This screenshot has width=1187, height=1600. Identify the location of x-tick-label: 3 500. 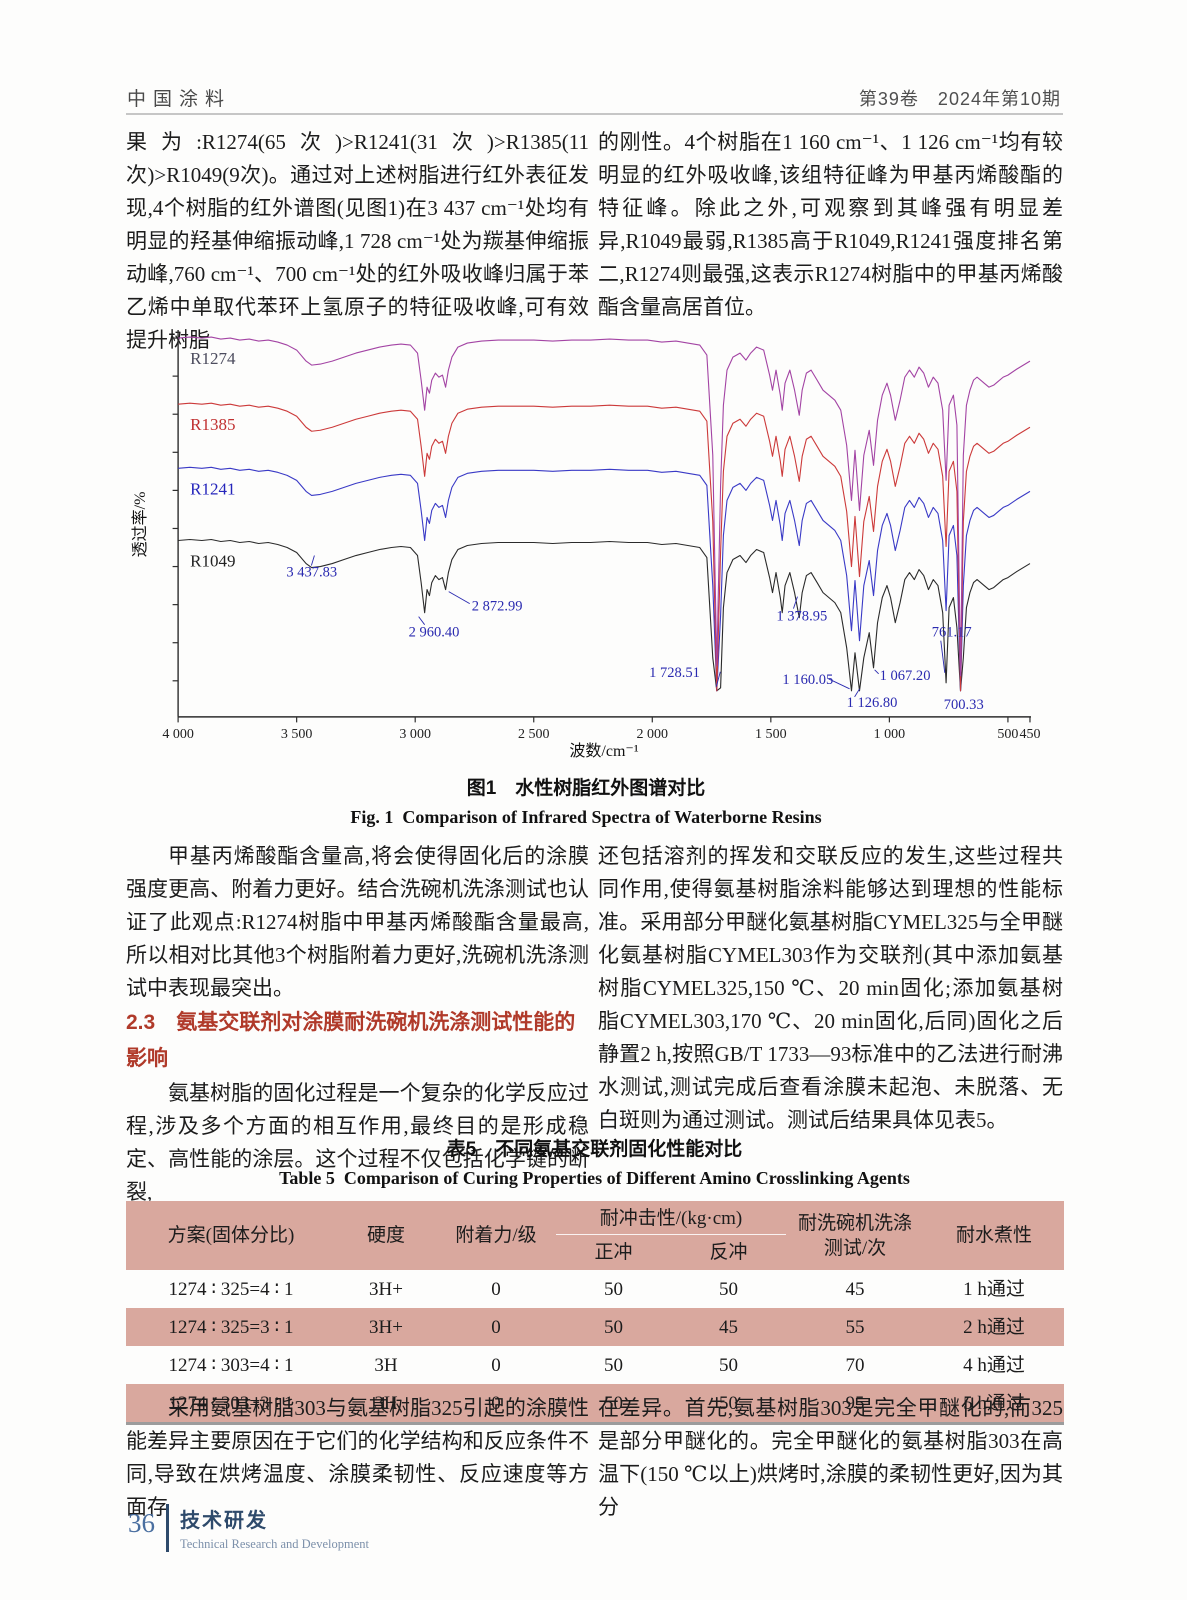
(297, 734).